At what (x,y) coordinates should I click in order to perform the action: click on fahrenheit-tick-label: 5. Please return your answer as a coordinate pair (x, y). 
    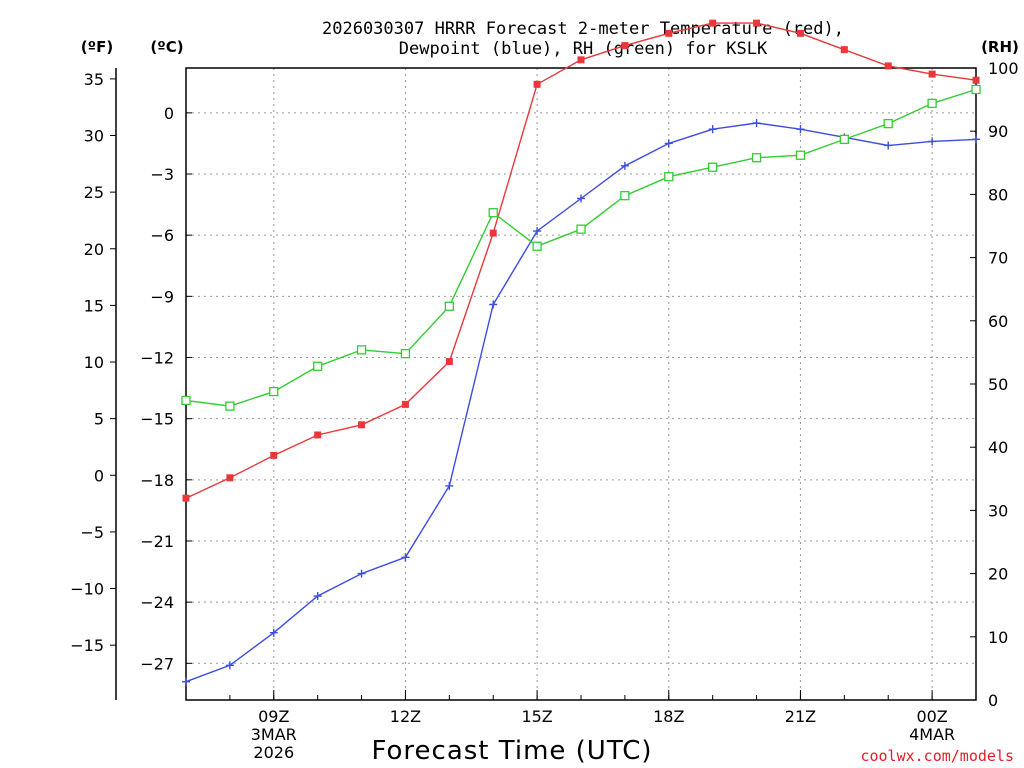
    Looking at the image, I should click on (99, 419).